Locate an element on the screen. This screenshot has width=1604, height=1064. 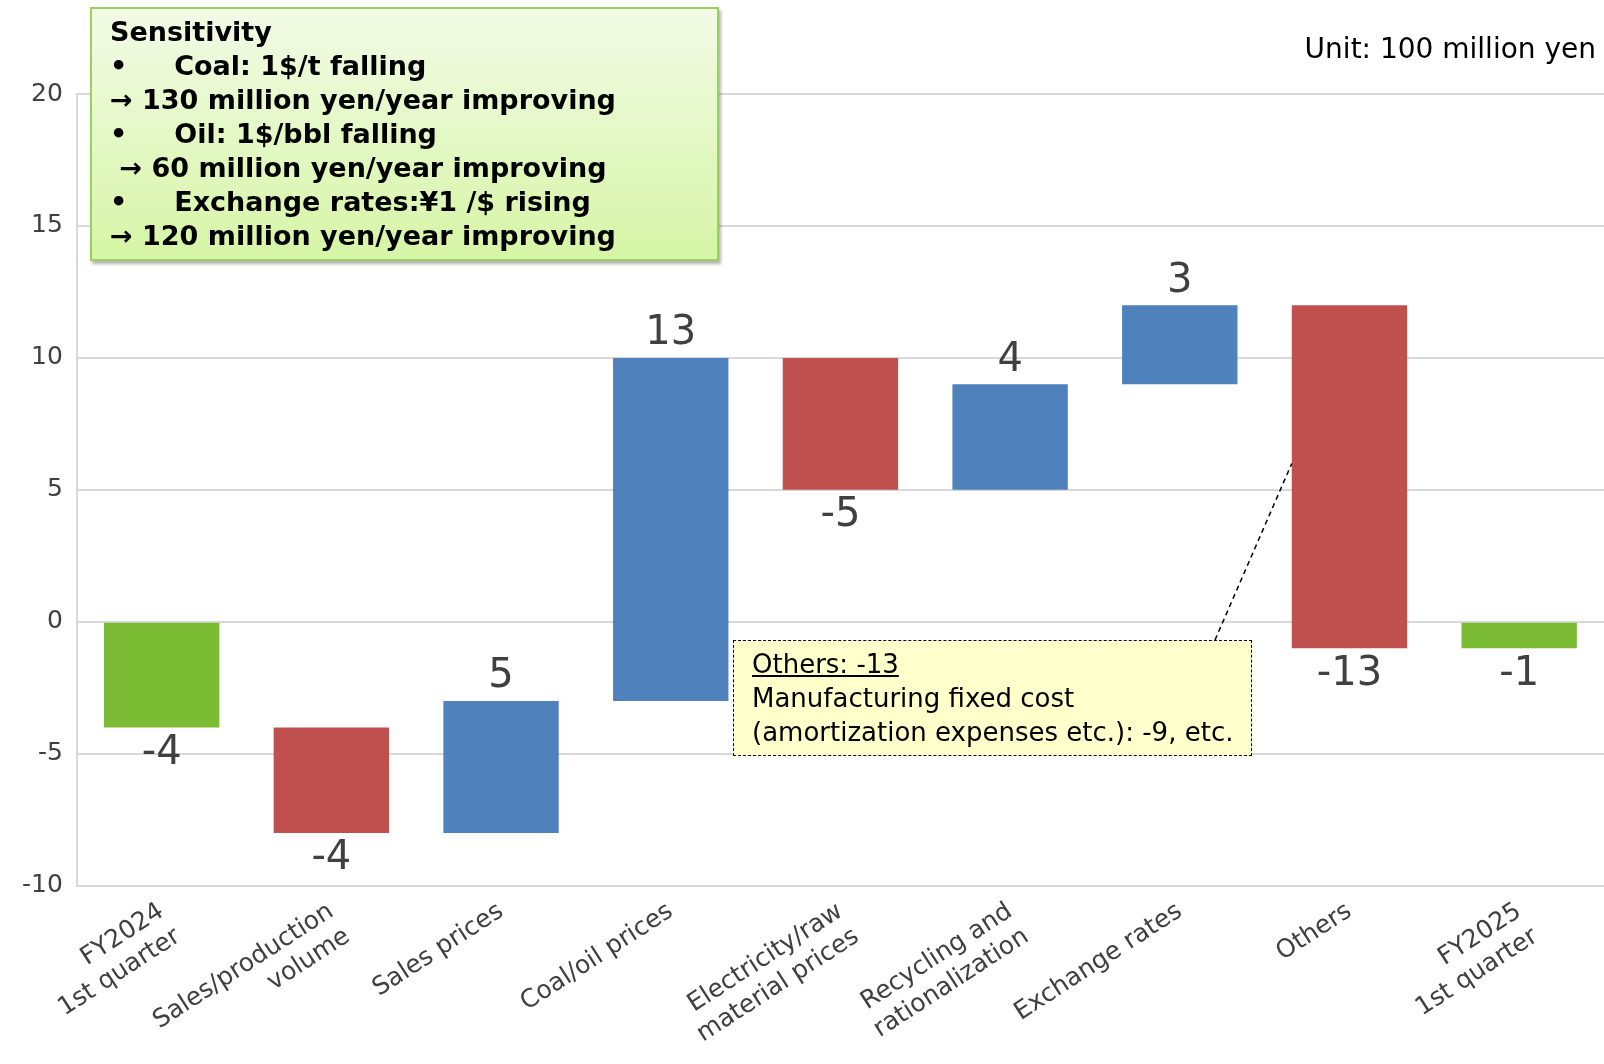
data-label: -5 is located at coordinates (840, 512).